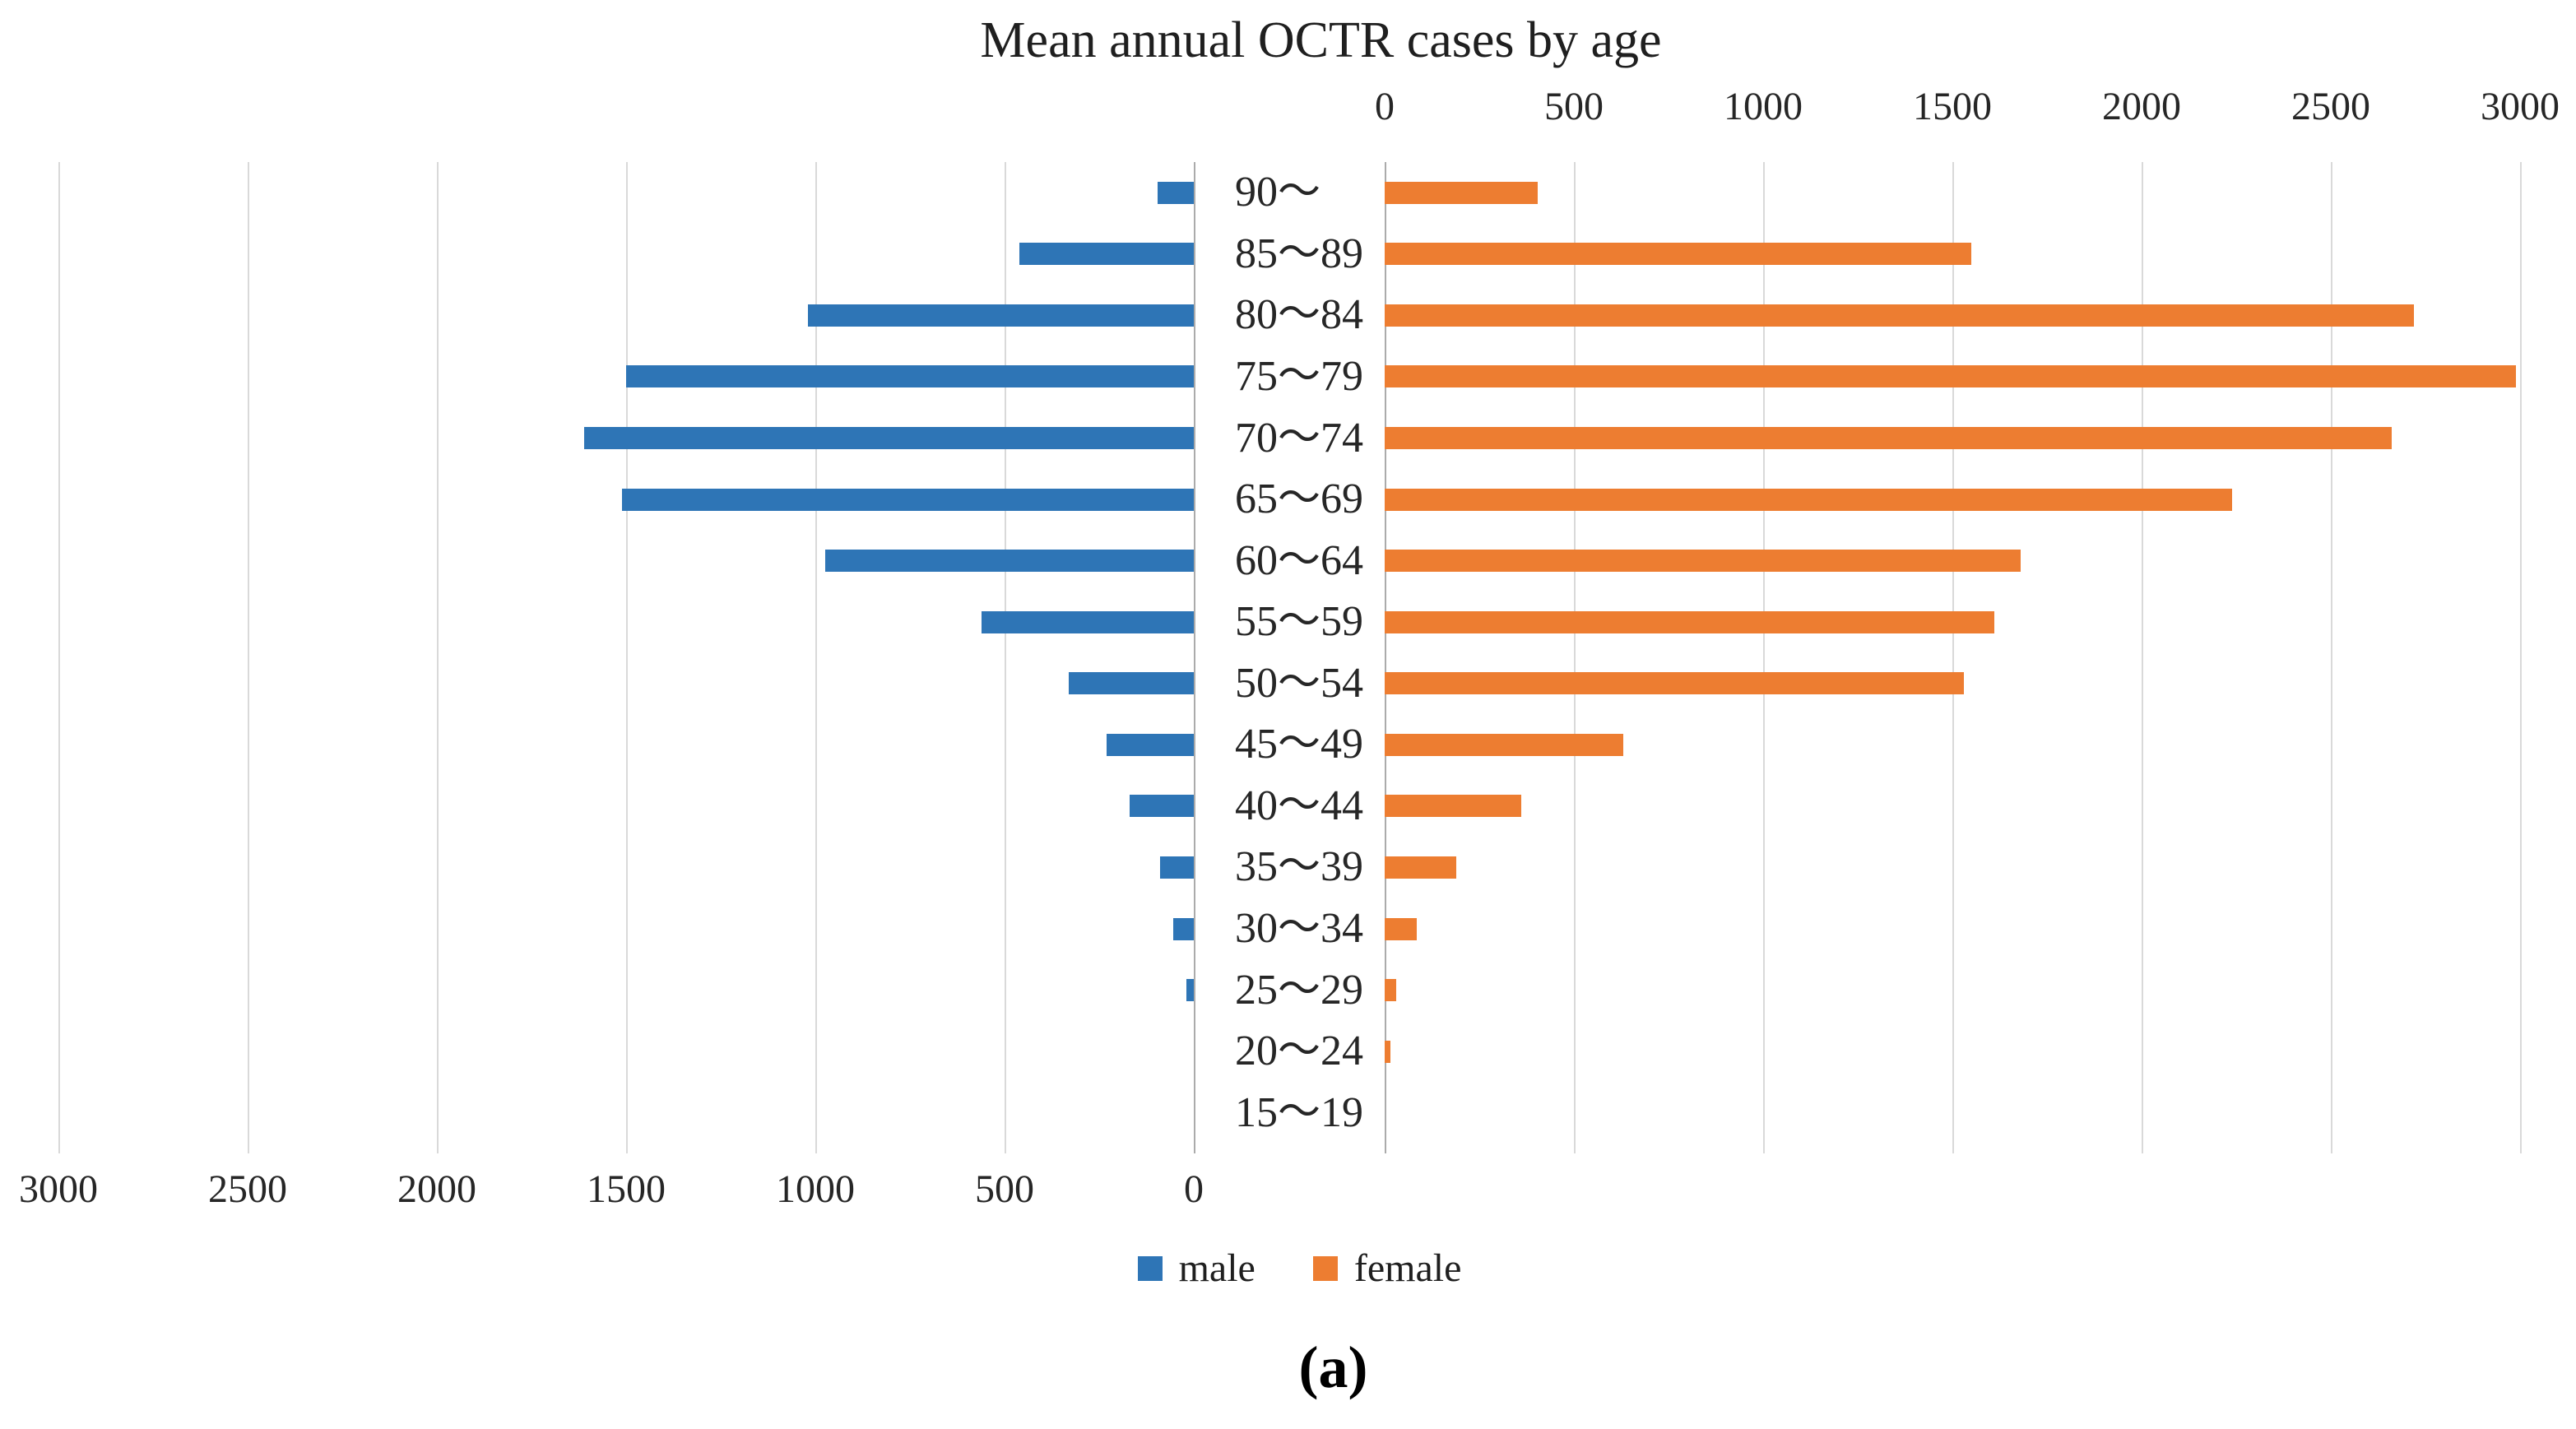 The height and width of the screenshot is (1429, 2576). What do you see at coordinates (1300, 315) in the screenshot?
I see `age-label-80-84: 80〜84` at bounding box center [1300, 315].